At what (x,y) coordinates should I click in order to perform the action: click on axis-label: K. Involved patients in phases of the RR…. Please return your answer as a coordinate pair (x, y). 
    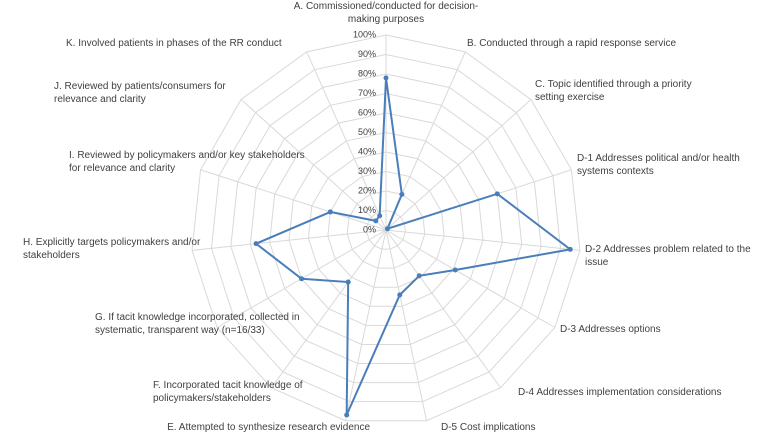
    Looking at the image, I should click on (174, 43).